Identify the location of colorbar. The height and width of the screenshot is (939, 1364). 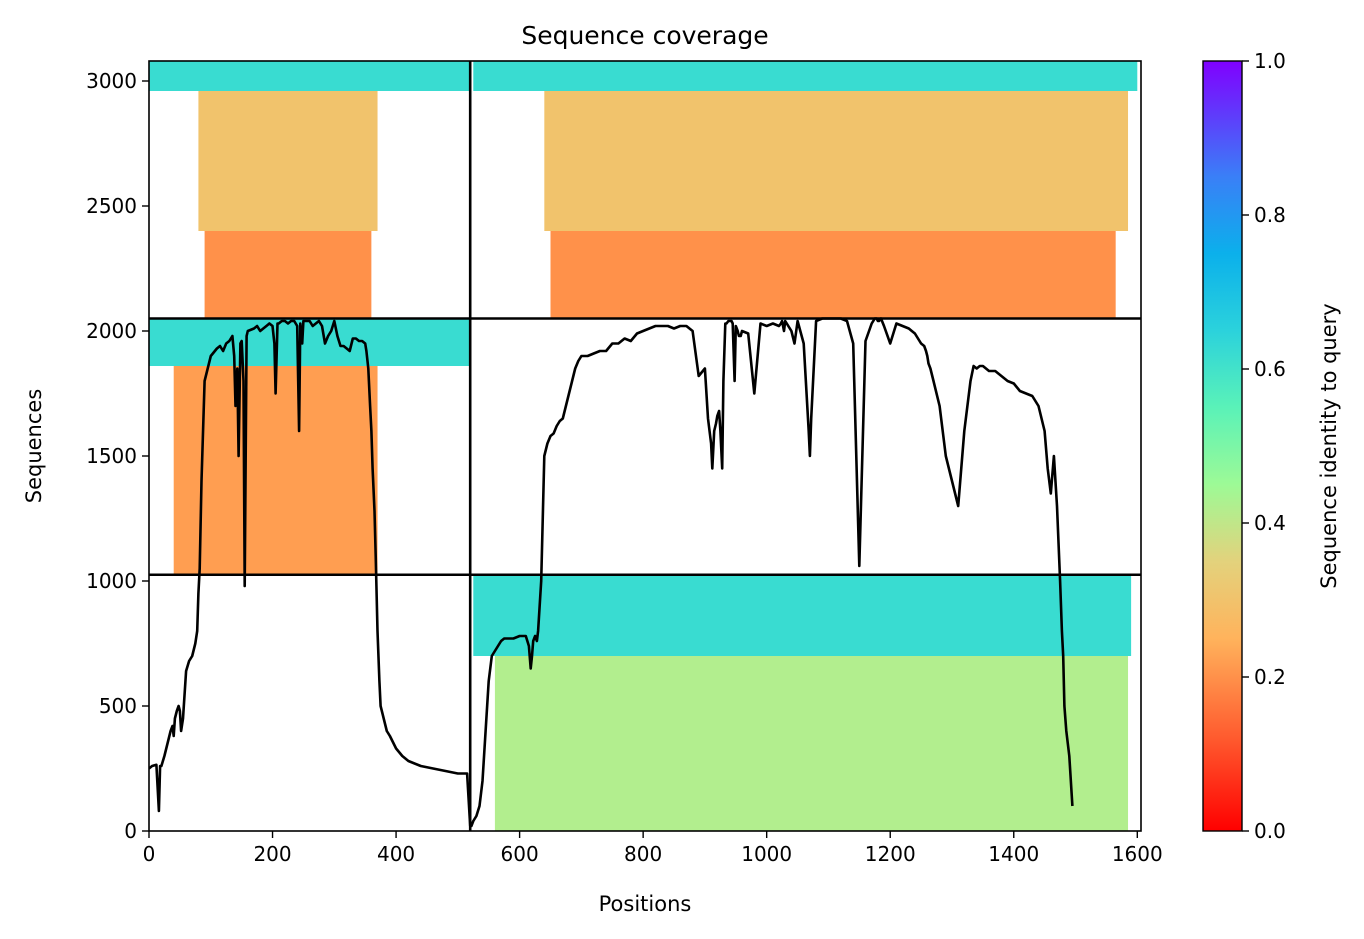
(1222, 446).